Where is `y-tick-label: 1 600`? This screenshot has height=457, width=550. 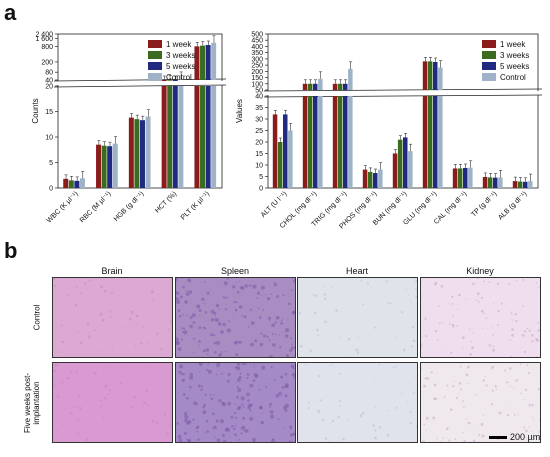 y-tick-label: 1 600 is located at coordinates (44, 39).